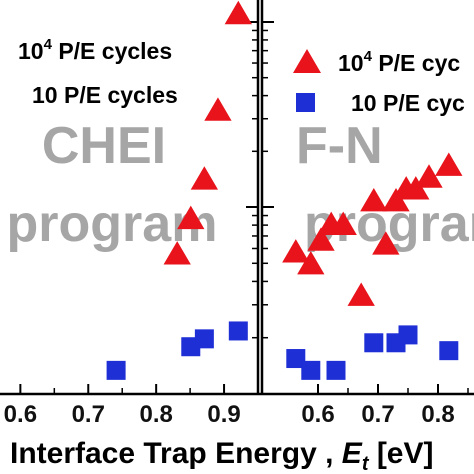 The width and height of the screenshot is (474, 474). Describe the element at coordinates (307, 61) in the screenshot. I see `right-legend-triangle-marker` at that location.